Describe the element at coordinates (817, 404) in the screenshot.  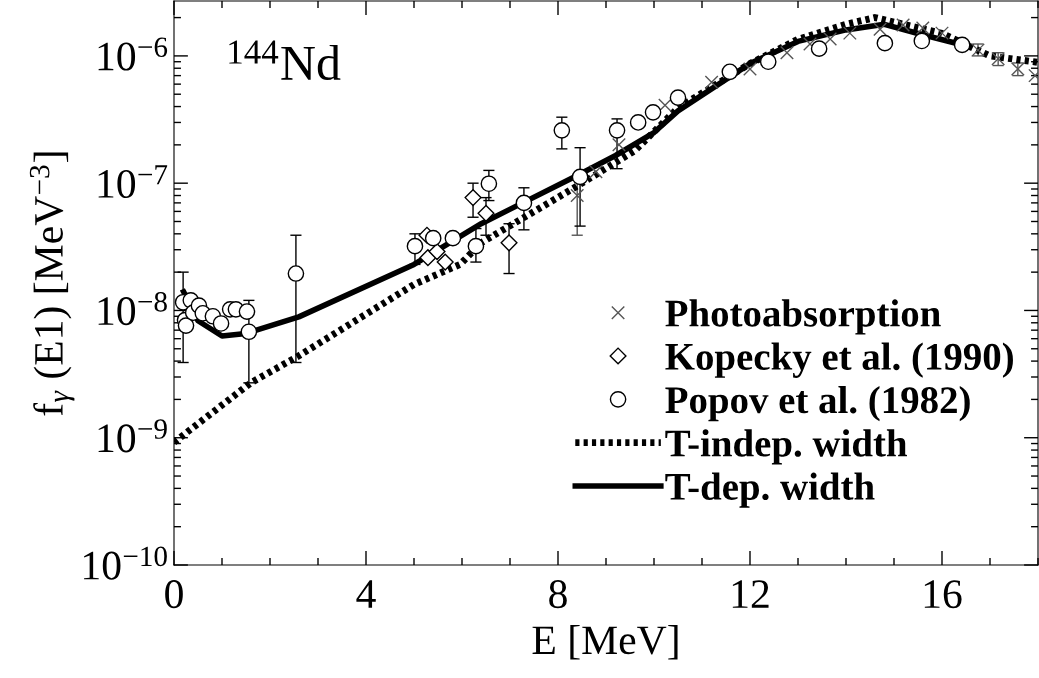
I see `legend-label: Popov et al. (1982)` at that location.